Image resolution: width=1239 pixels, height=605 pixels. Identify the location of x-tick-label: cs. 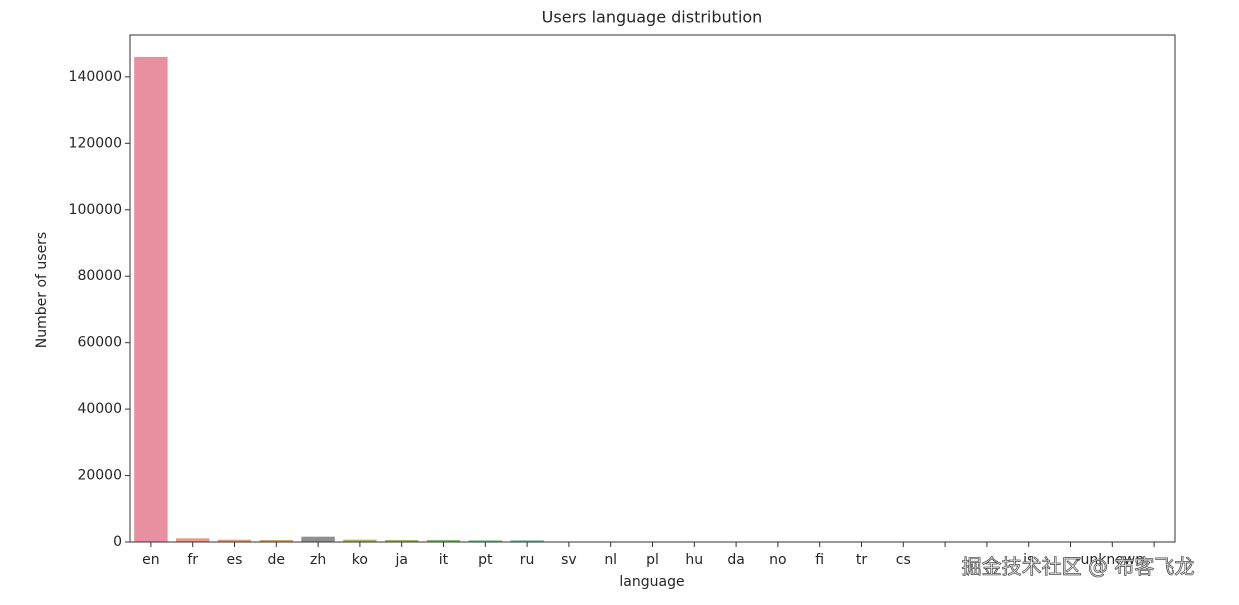
(903, 560).